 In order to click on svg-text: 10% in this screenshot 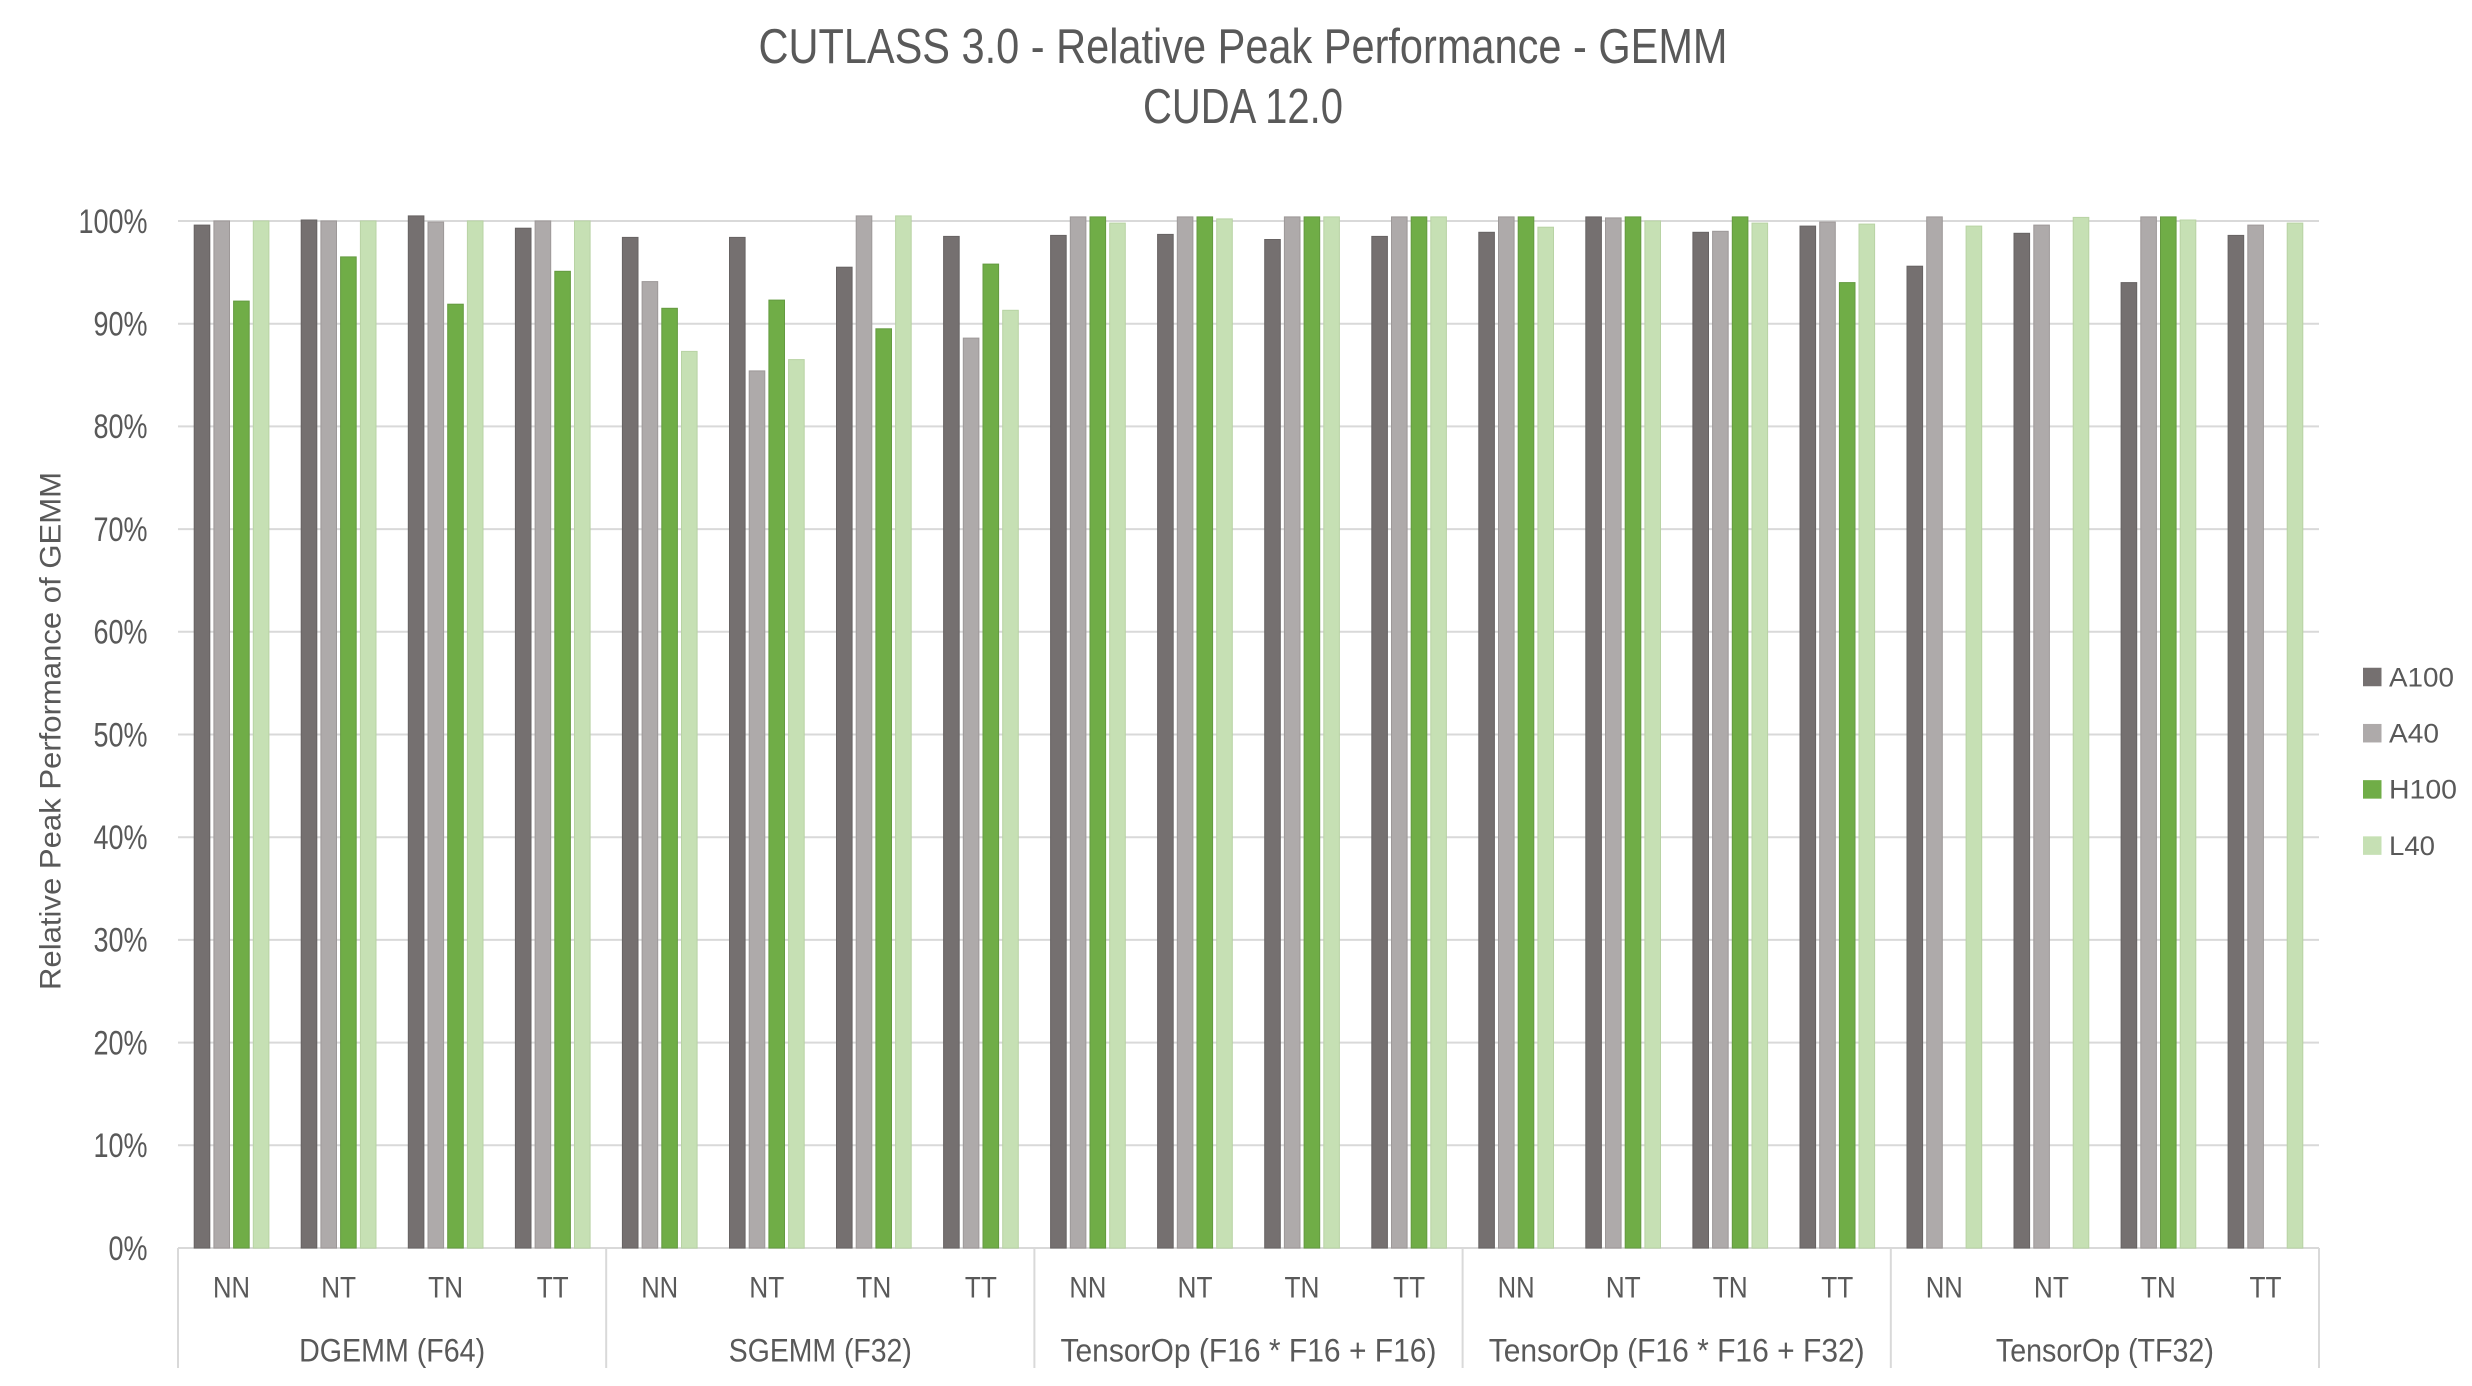, I will do `click(121, 1146)`.